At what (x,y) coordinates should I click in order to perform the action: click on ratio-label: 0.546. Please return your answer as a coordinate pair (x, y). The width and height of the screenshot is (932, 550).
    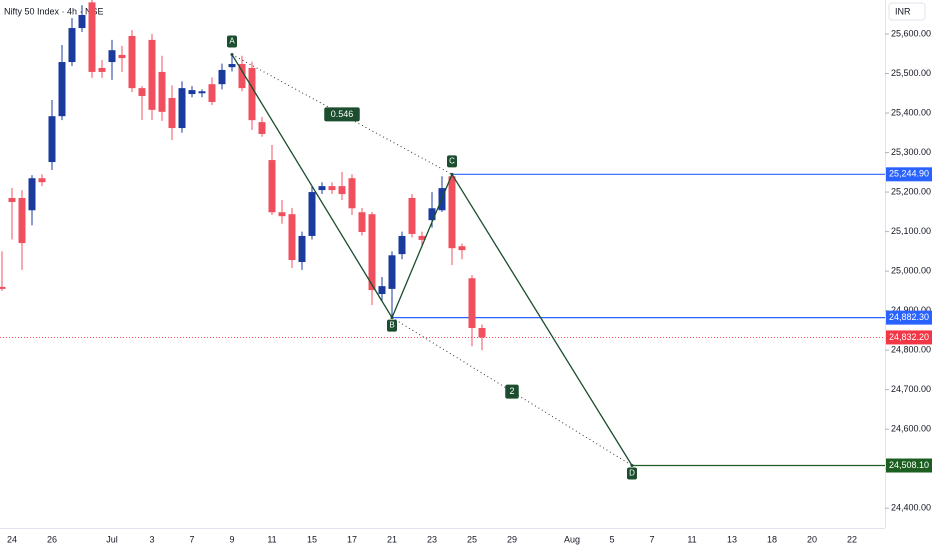
    Looking at the image, I should click on (342, 114).